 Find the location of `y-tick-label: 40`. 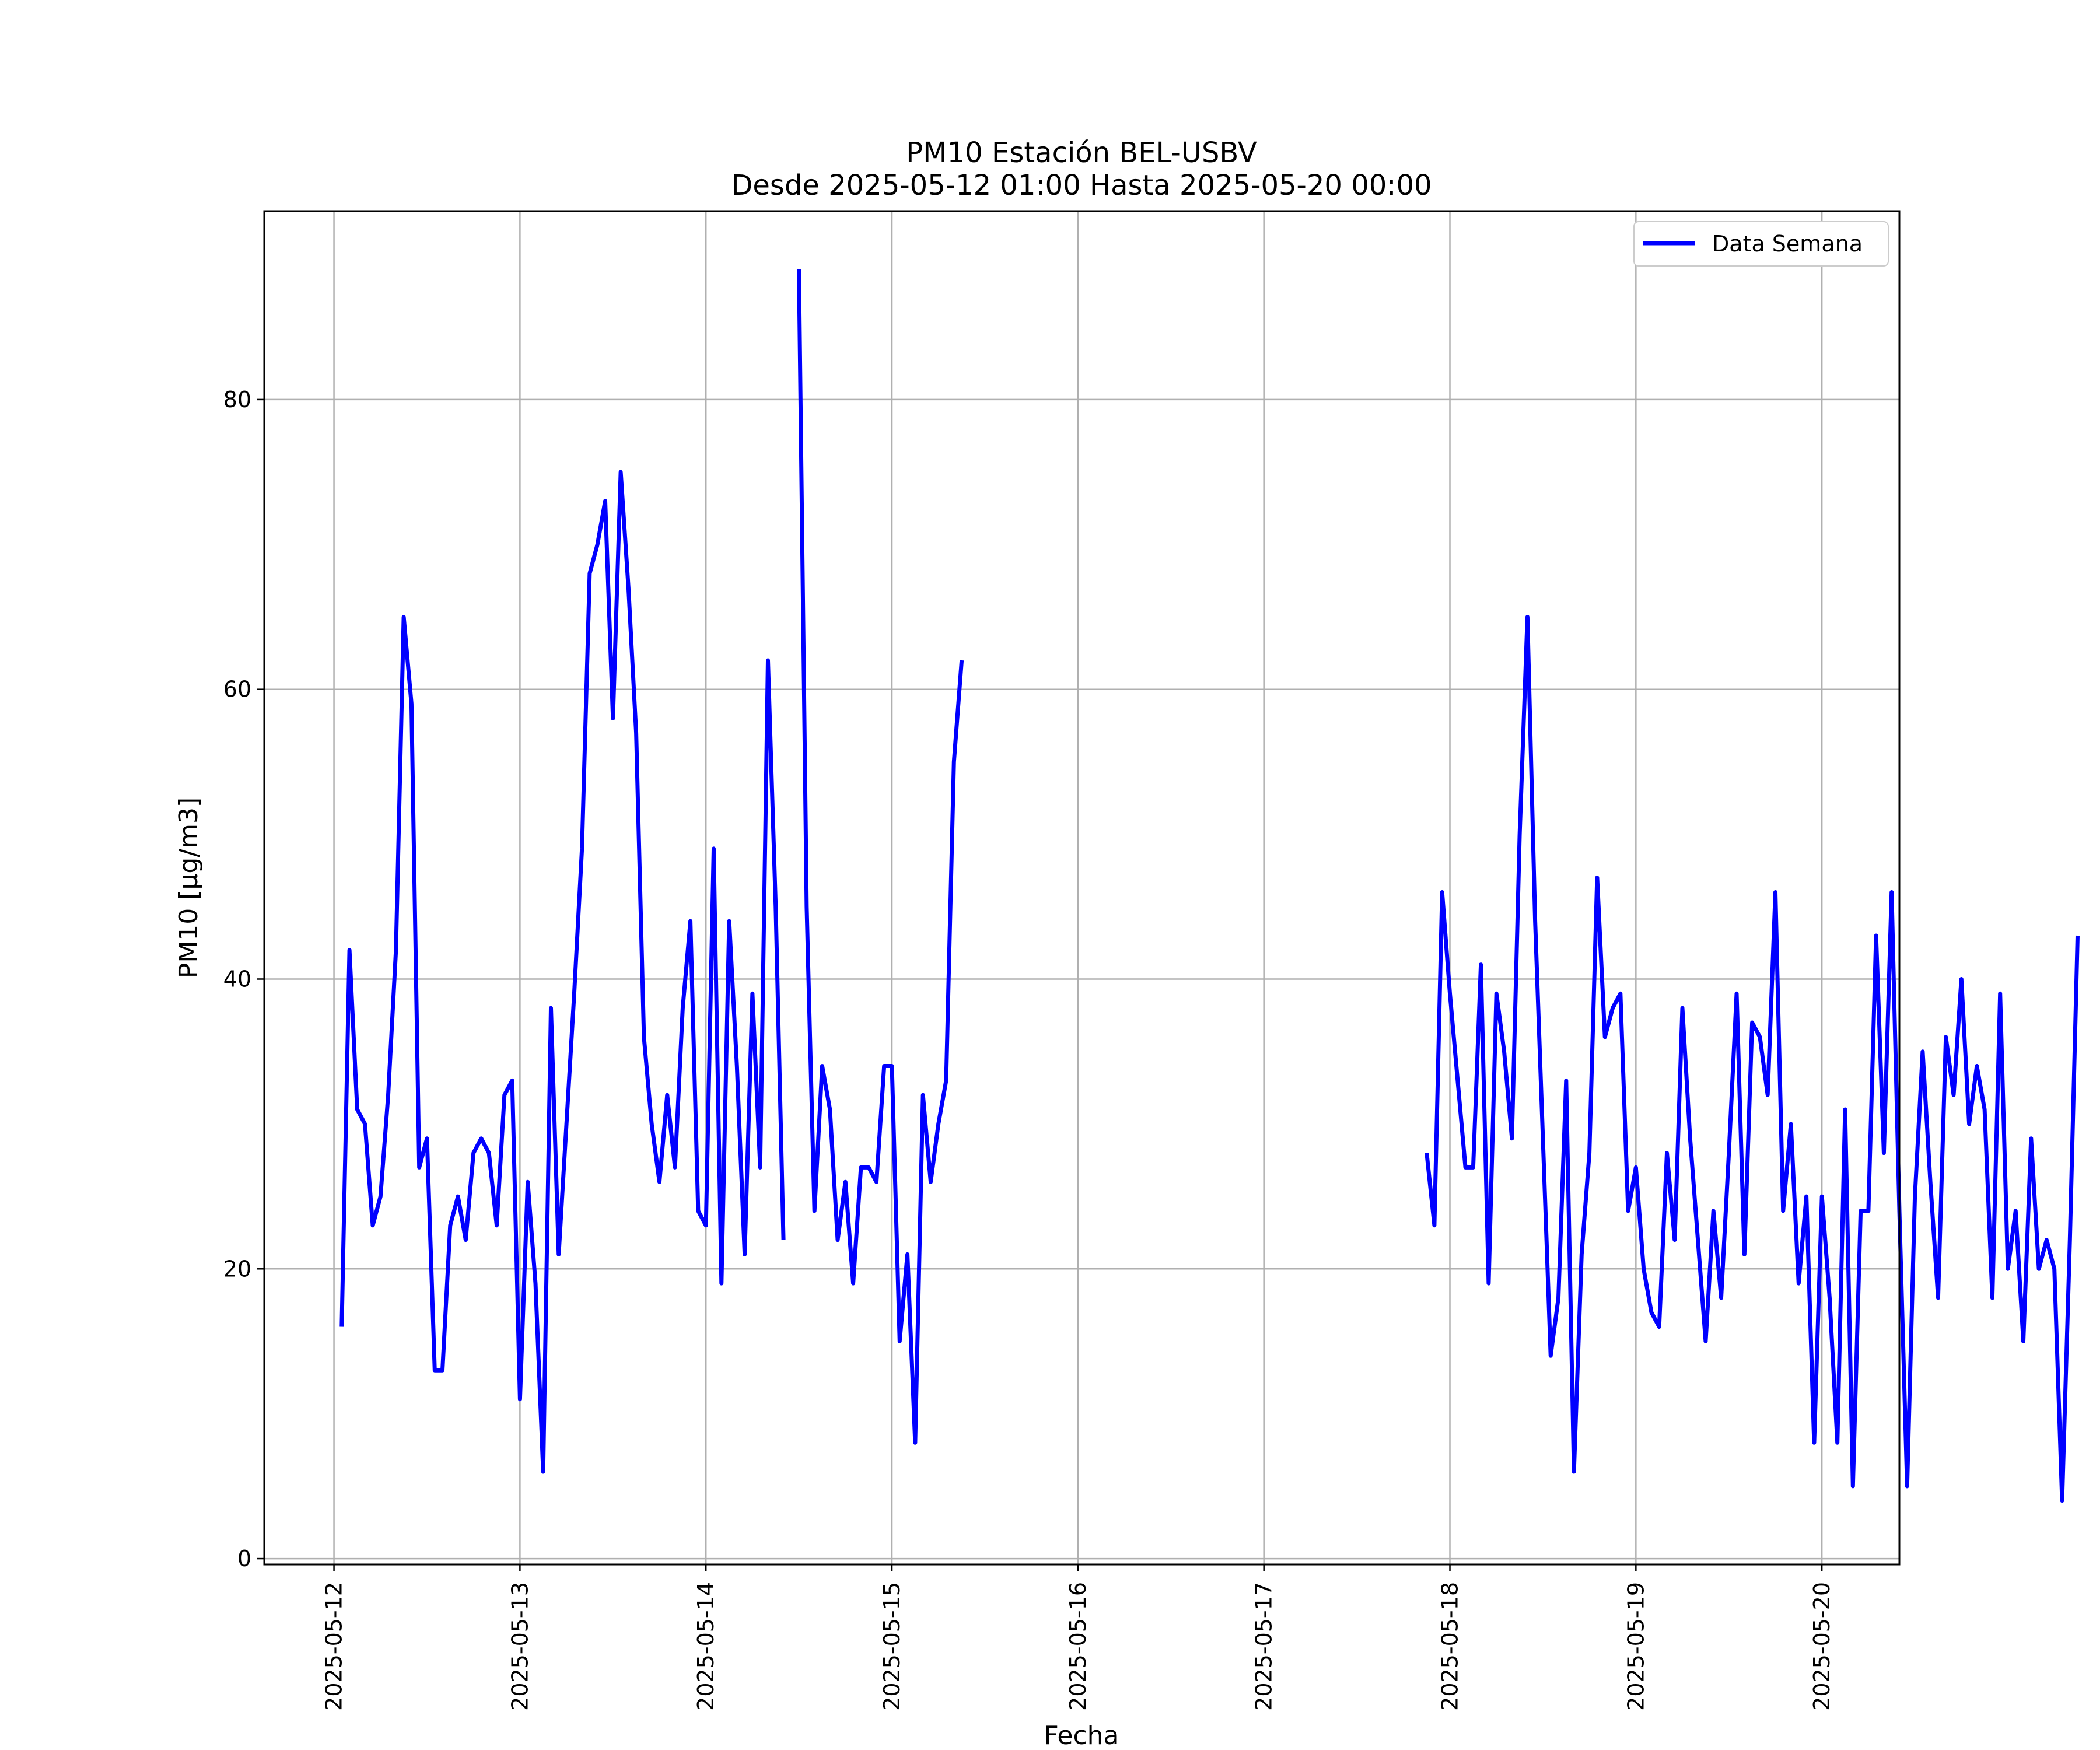

y-tick-label: 40 is located at coordinates (237, 979).